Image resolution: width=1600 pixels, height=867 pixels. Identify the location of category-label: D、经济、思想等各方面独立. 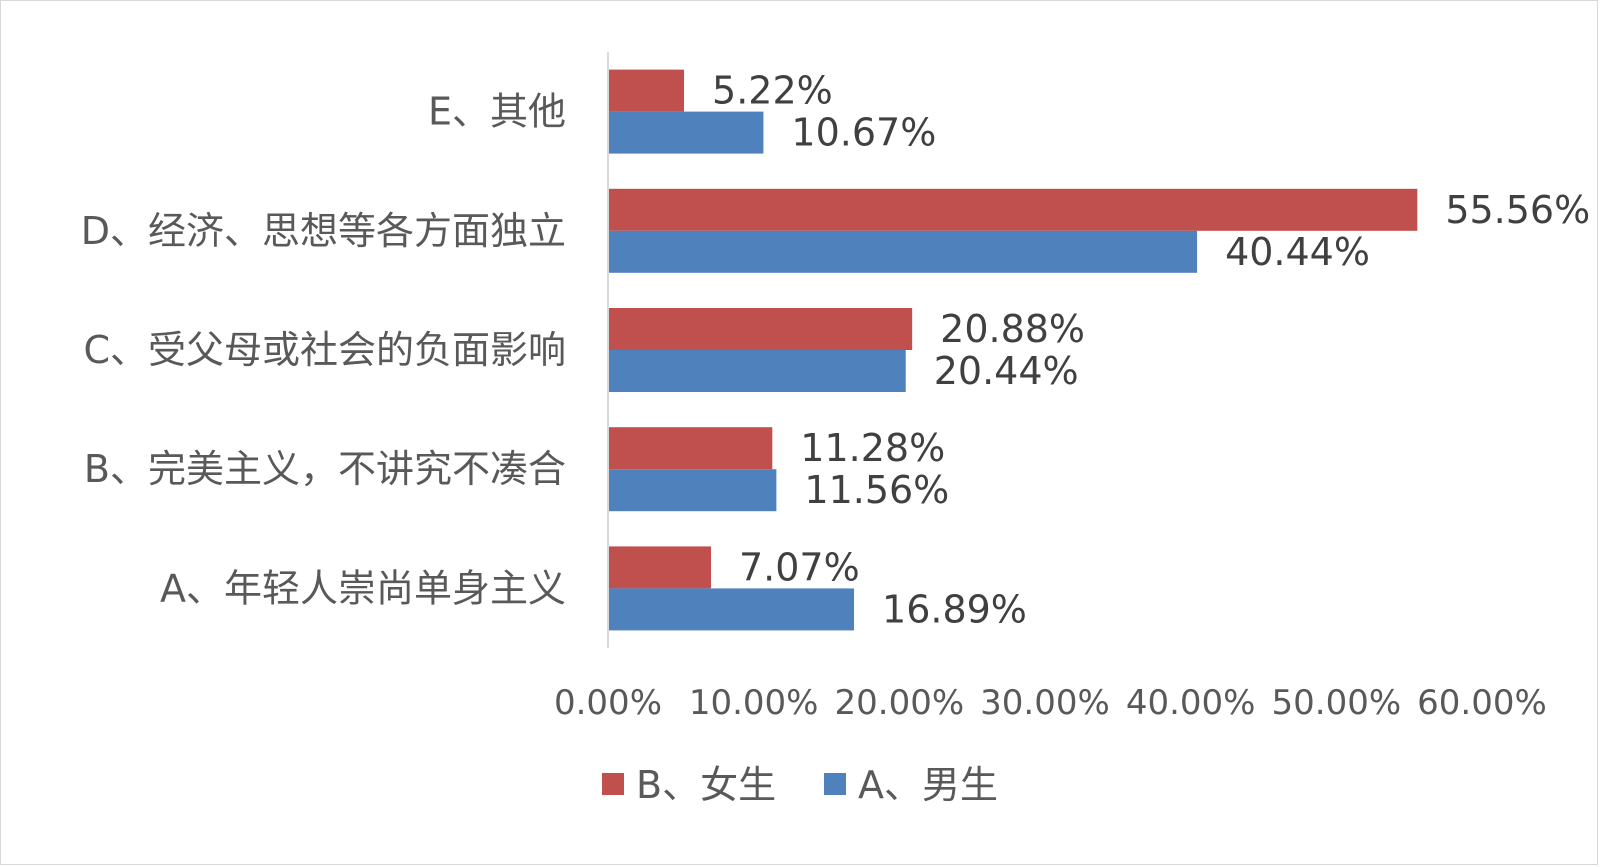
(323, 231).